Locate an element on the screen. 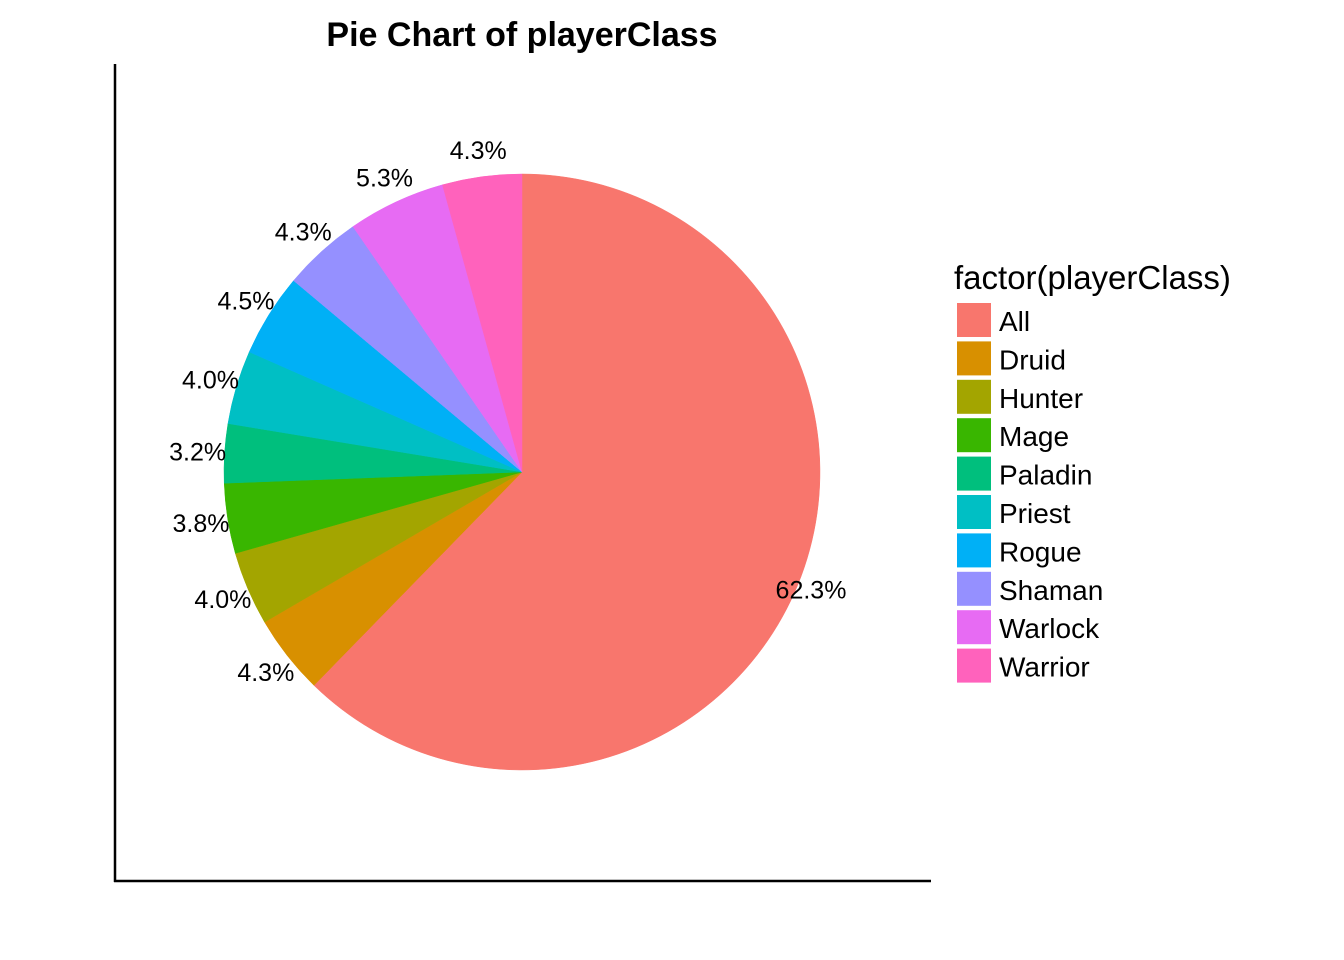  slice-label-priest: 4.0% is located at coordinates (210, 380).